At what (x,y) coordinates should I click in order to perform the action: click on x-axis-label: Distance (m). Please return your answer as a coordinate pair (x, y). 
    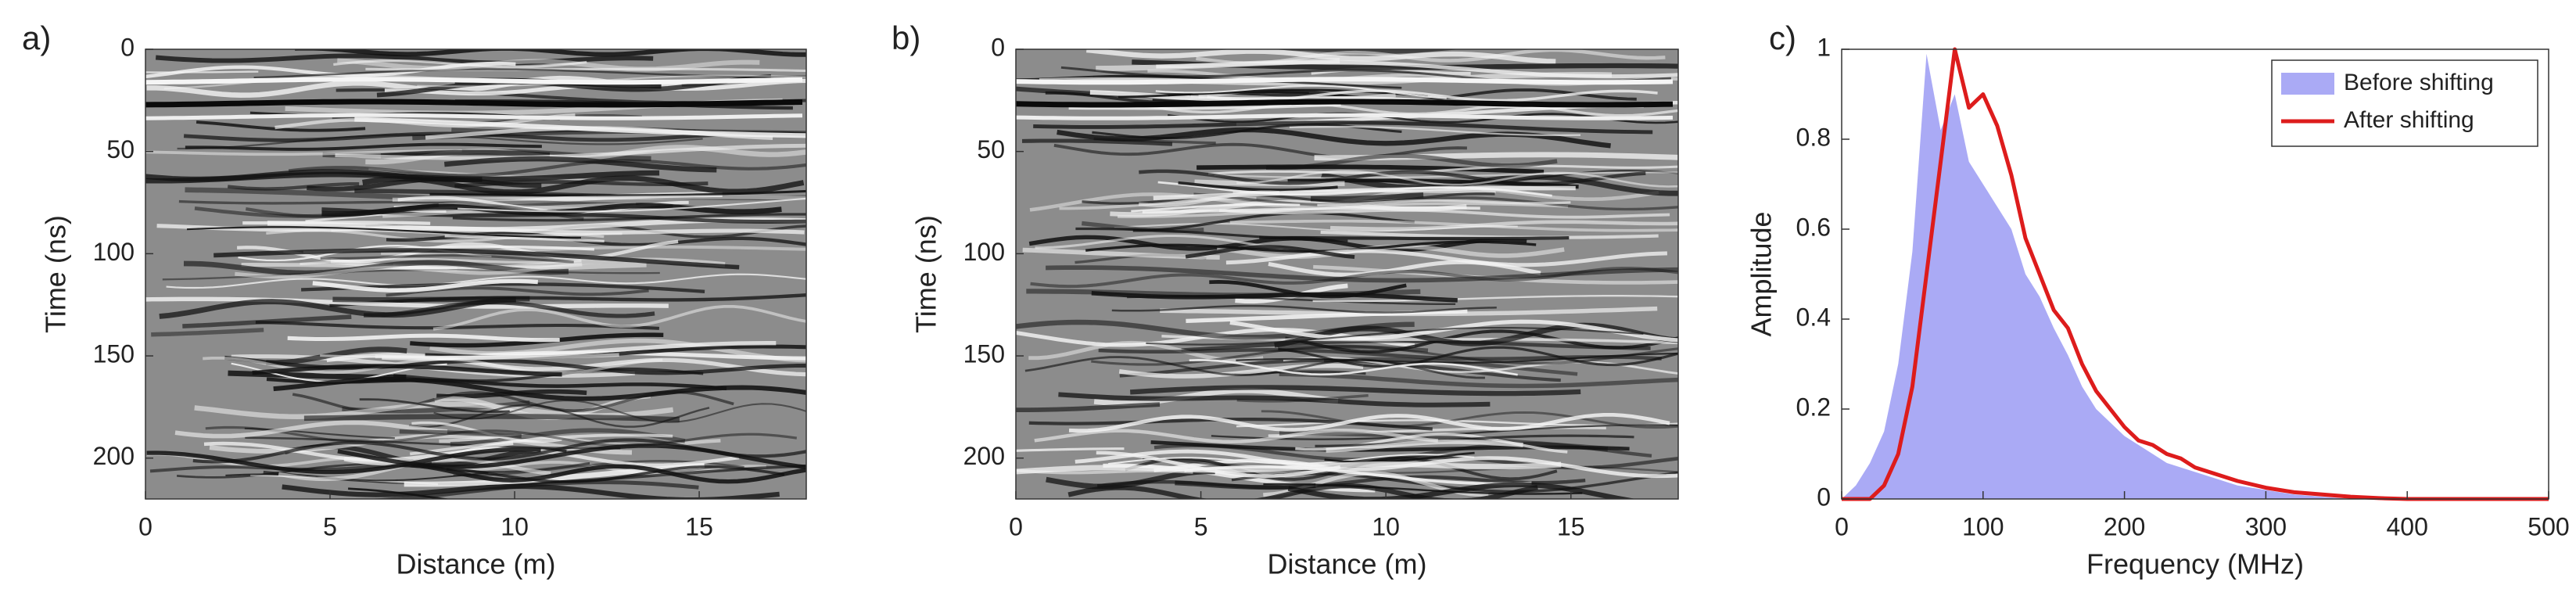
    Looking at the image, I should click on (1346, 564).